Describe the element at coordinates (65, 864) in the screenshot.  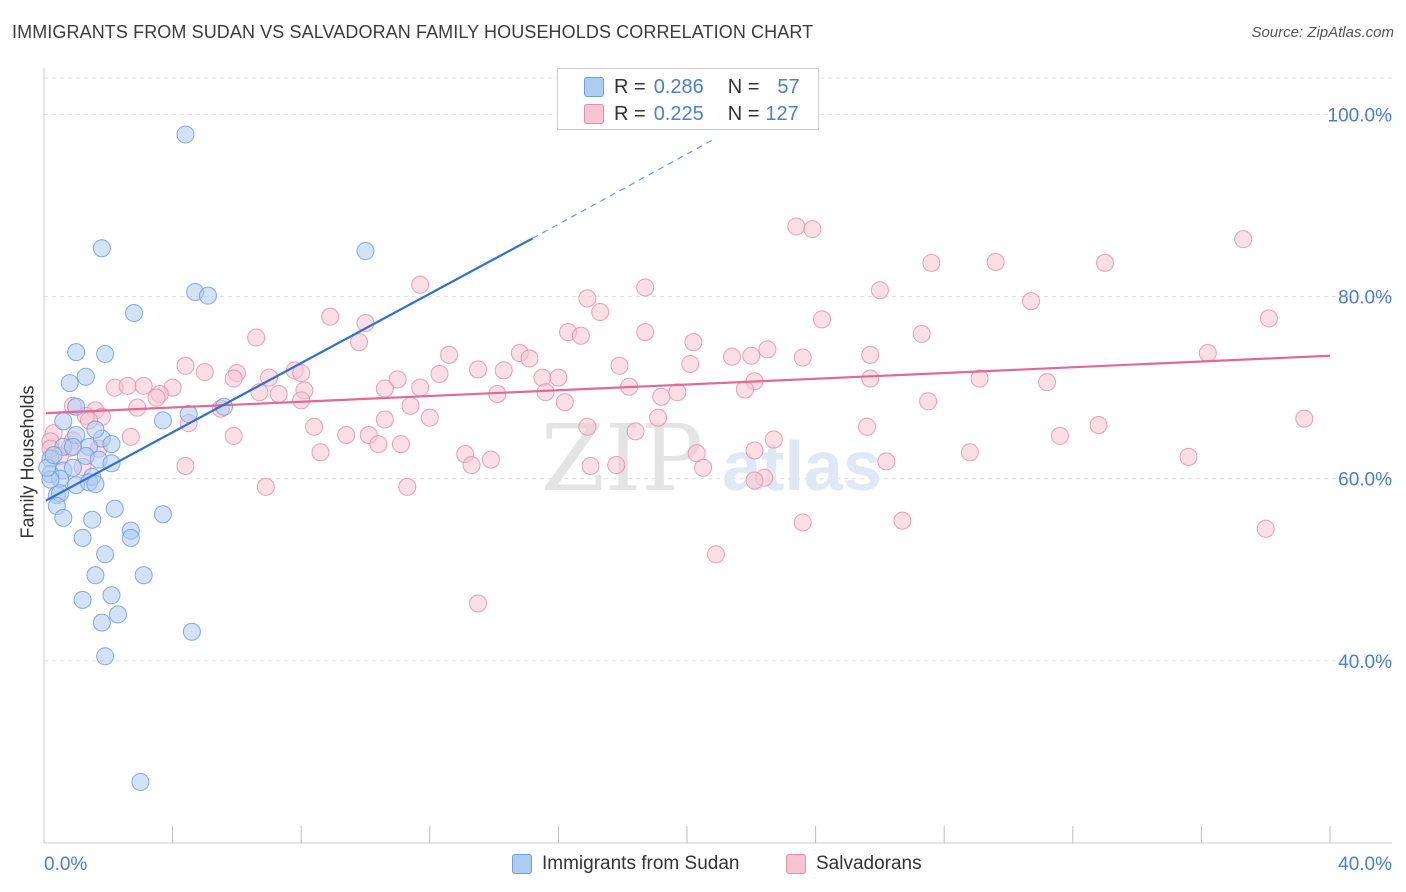
I see `x-tick-label-min: 0.0%` at that location.